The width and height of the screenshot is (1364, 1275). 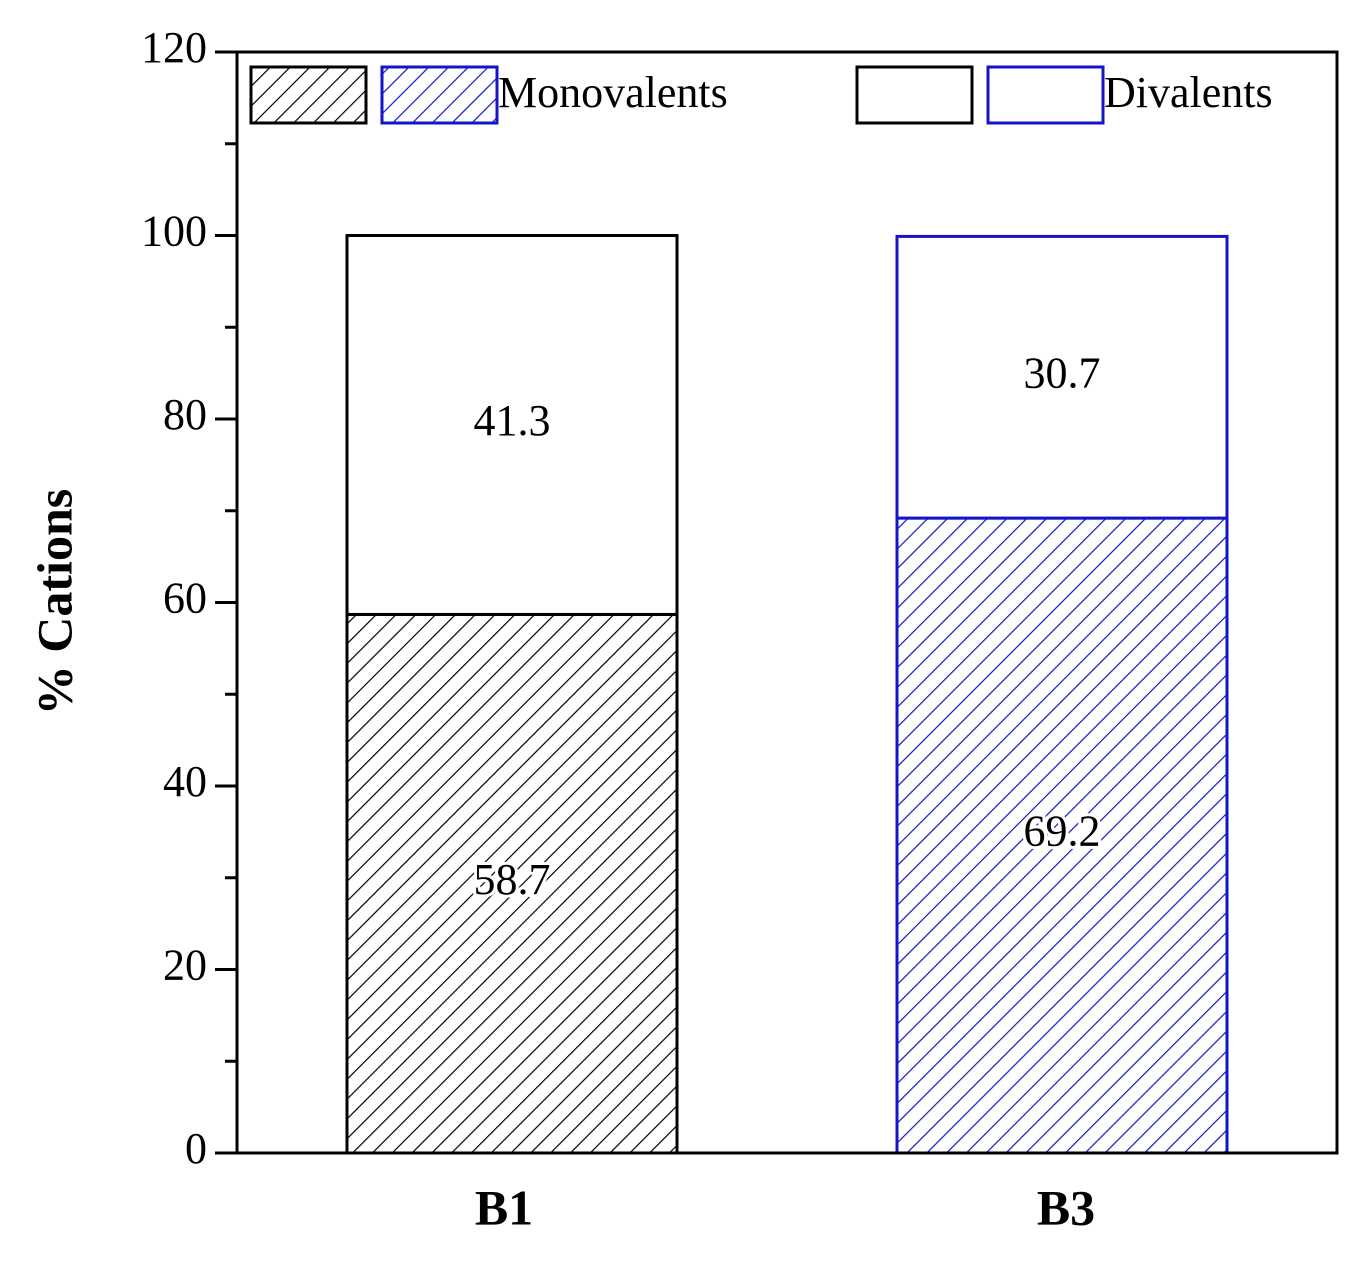 I want to click on value-label: 58.7, so click(x=512, y=879).